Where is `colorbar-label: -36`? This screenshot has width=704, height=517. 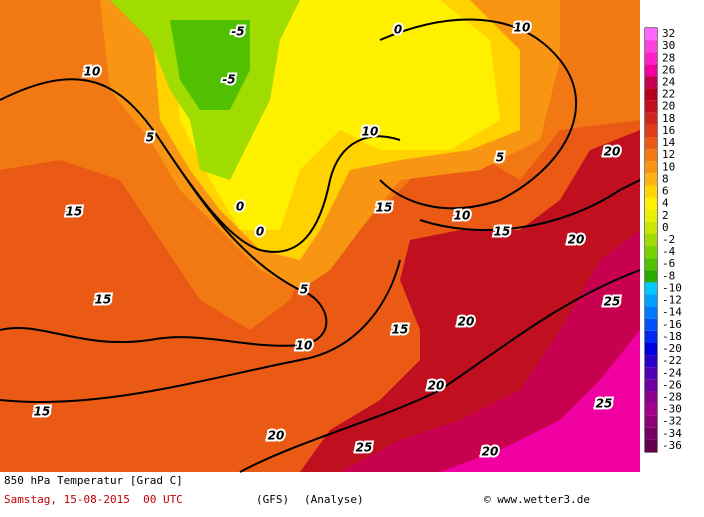
colorbar-label: -36 is located at coordinates (672, 445).